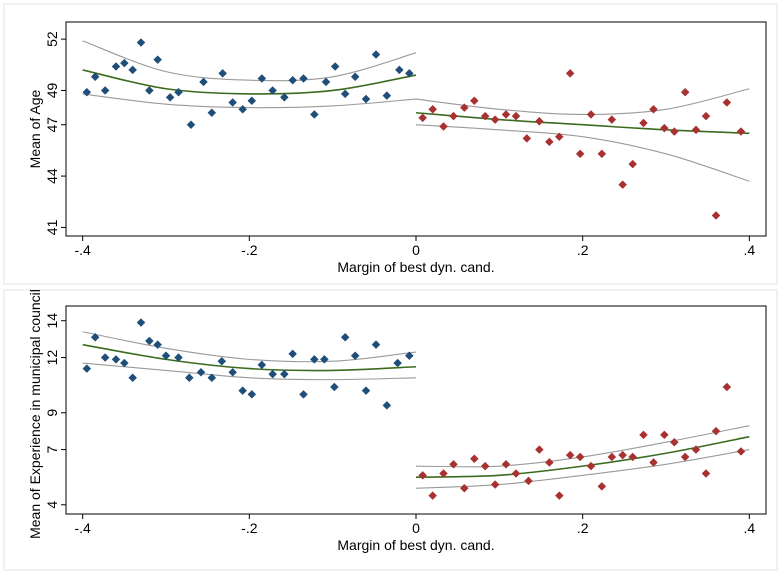 Image resolution: width=781 pixels, height=574 pixels. Describe the element at coordinates (249, 371) in the screenshot. I see `experience-left-ci-lower` at that location.